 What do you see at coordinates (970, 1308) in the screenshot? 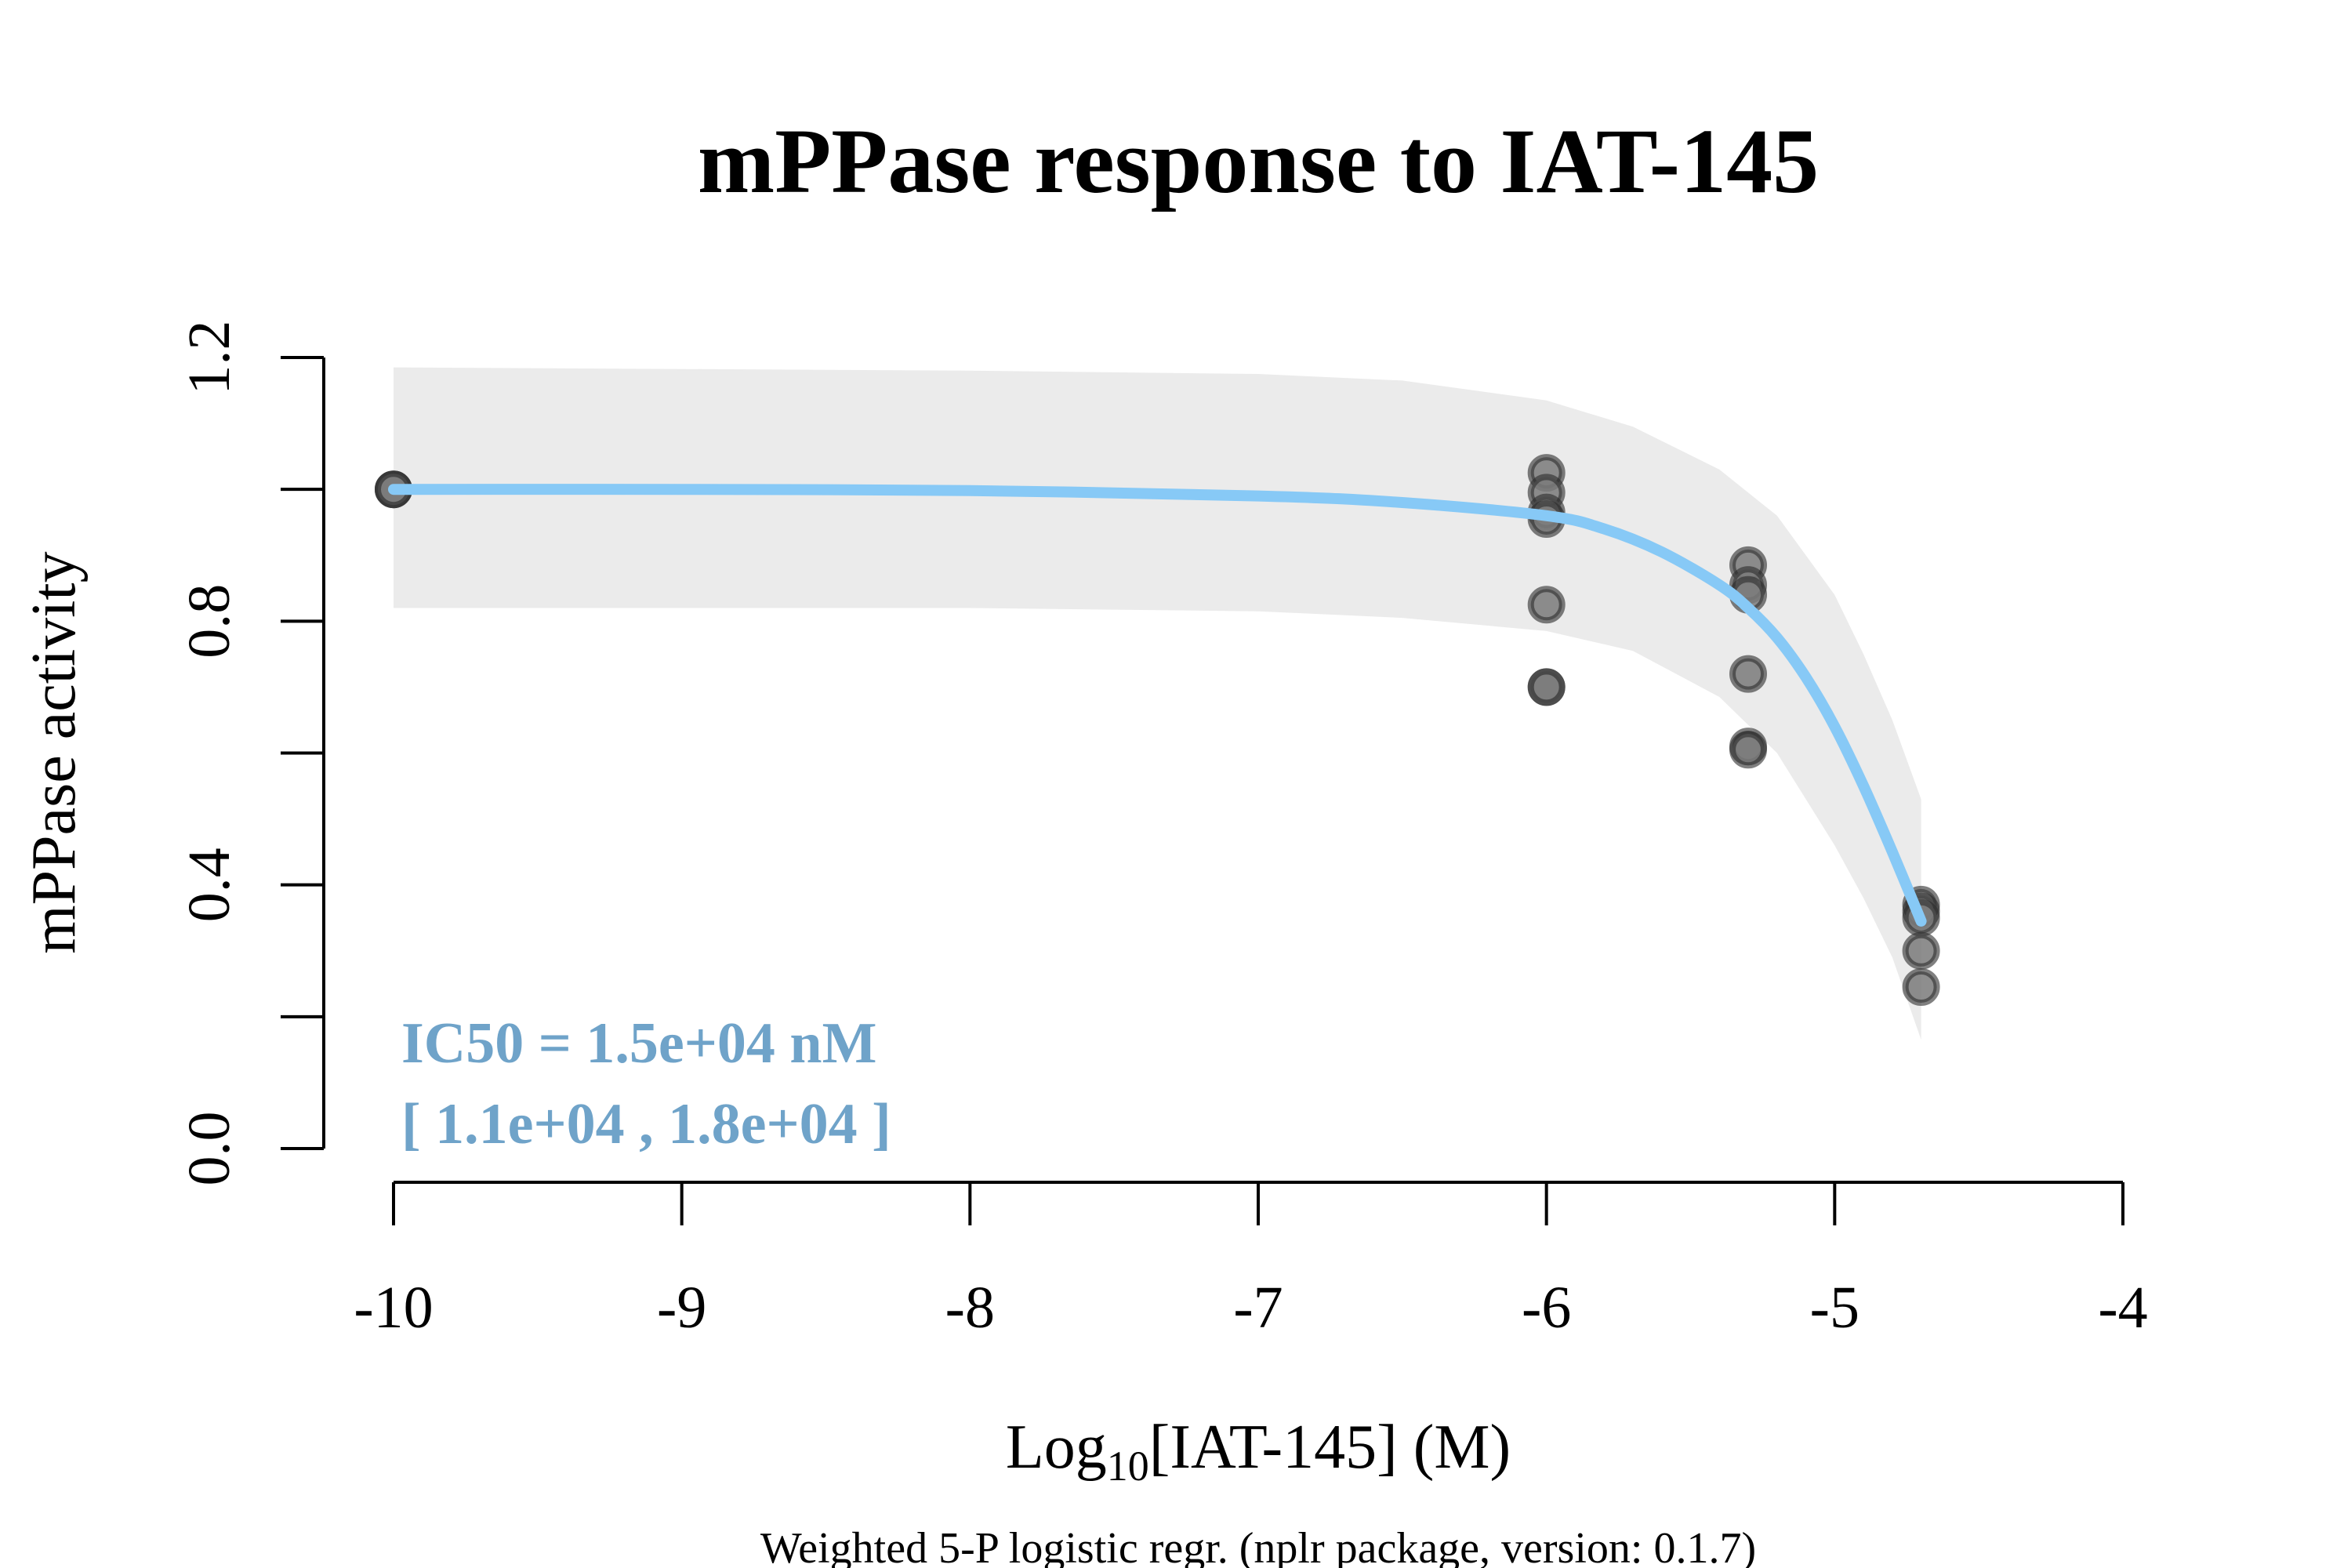
I see `x-tick-label: -8` at bounding box center [970, 1308].